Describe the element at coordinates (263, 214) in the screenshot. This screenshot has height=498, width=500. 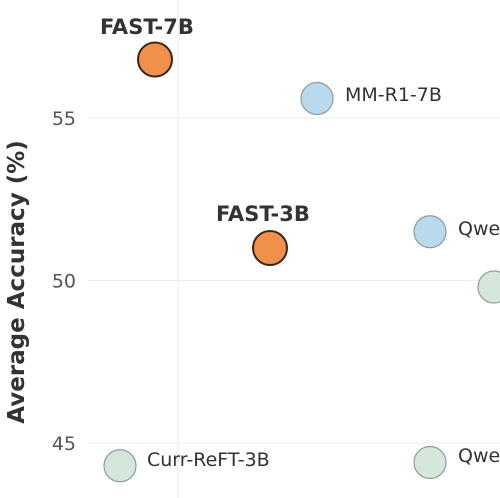
I see `point-label: FAST-3B` at that location.